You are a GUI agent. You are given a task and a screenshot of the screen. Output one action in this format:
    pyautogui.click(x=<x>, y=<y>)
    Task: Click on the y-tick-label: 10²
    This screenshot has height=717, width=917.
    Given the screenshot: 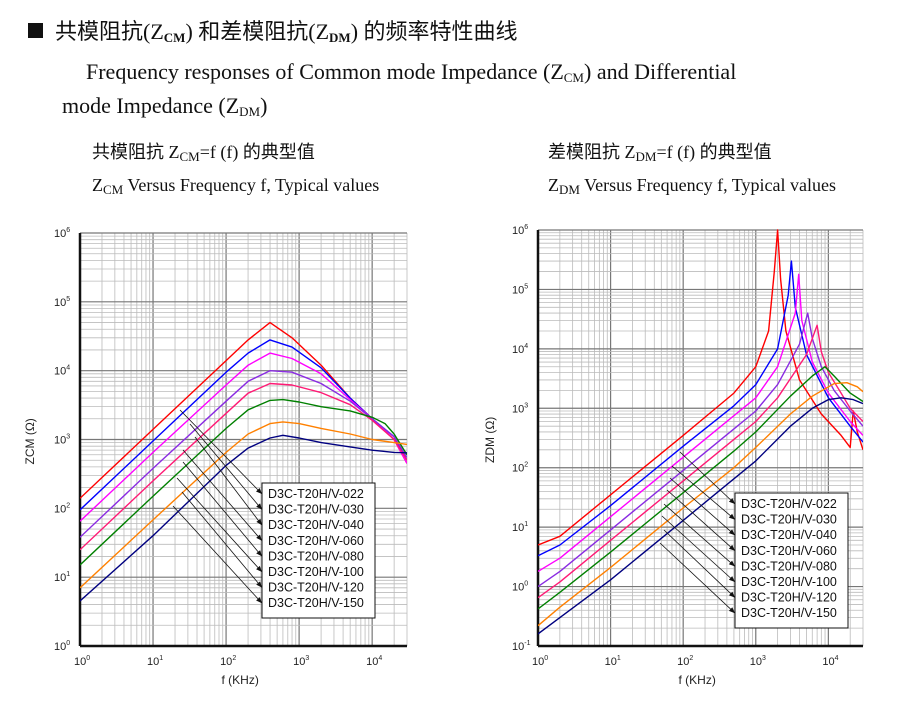 What is the action you would take?
    pyautogui.click(x=62, y=508)
    